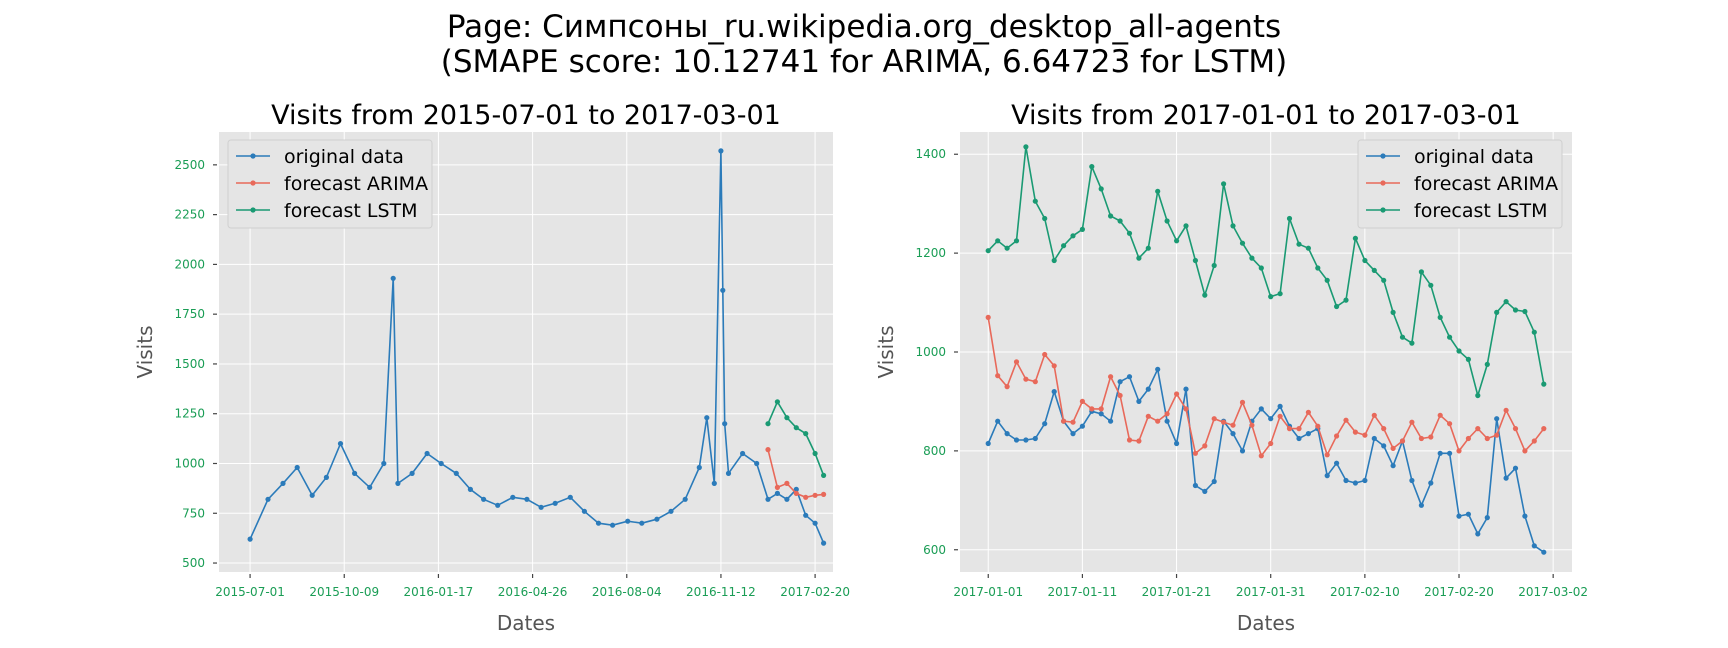 This screenshot has height=648, width=1728. Describe the element at coordinates (330, 184) in the screenshot. I see `legend-box` at that location.